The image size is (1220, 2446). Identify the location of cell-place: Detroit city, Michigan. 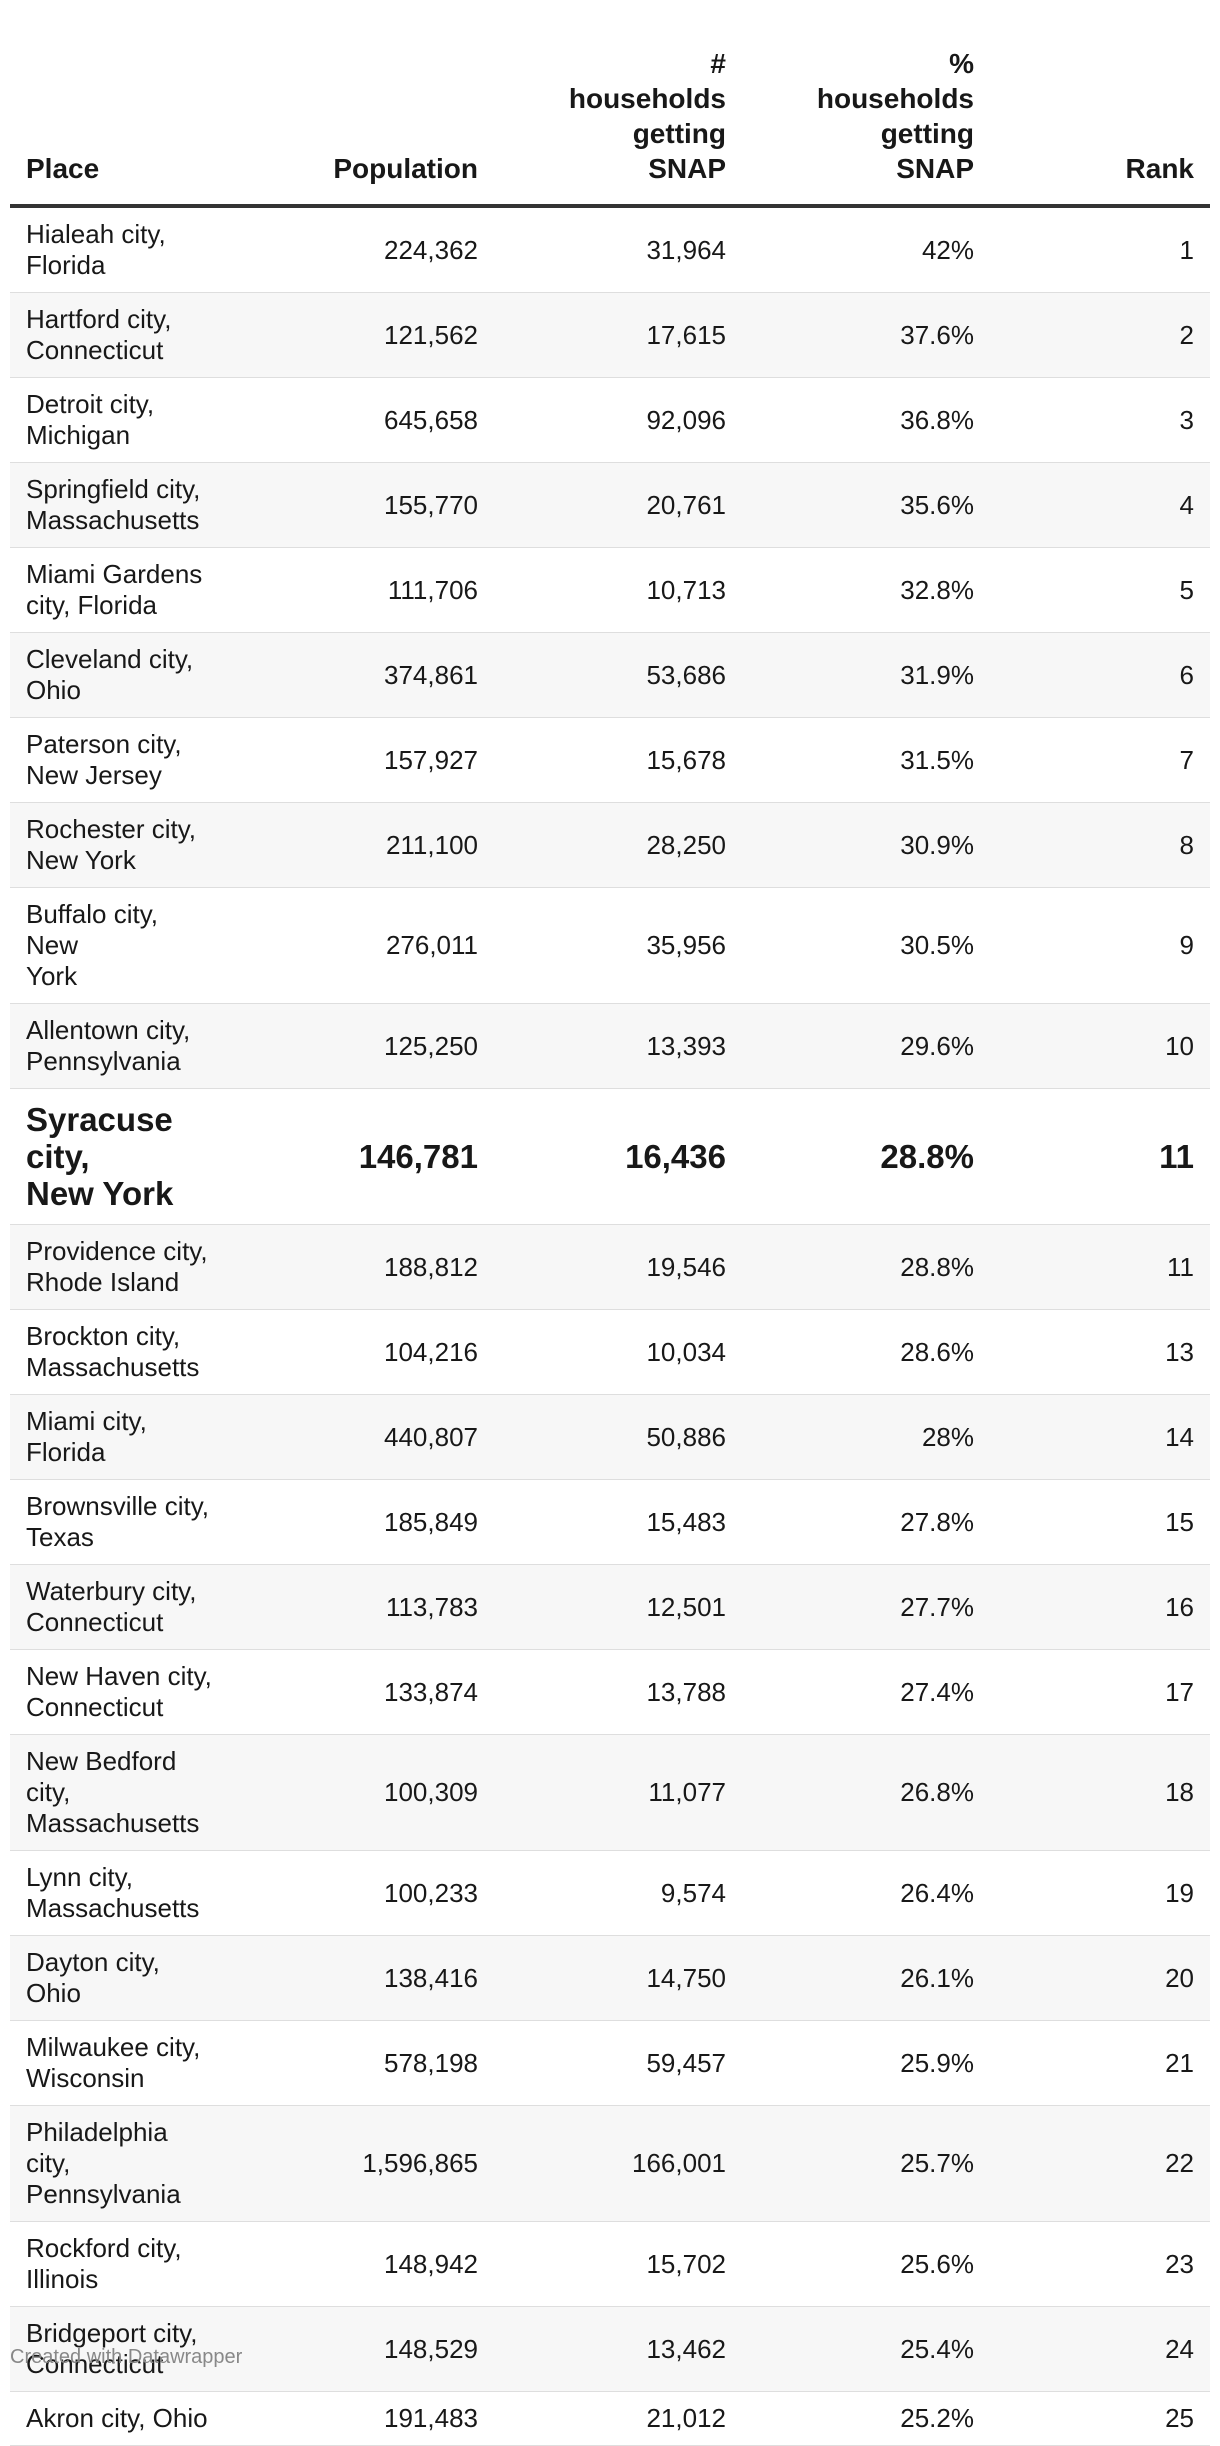
(120, 420).